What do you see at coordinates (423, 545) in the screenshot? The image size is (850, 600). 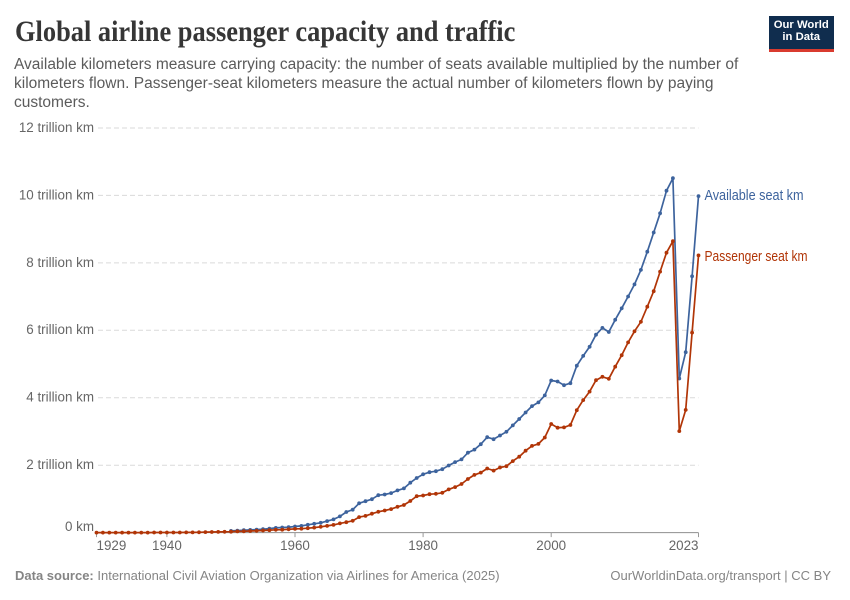 I see `svg-text: 1980` at bounding box center [423, 545].